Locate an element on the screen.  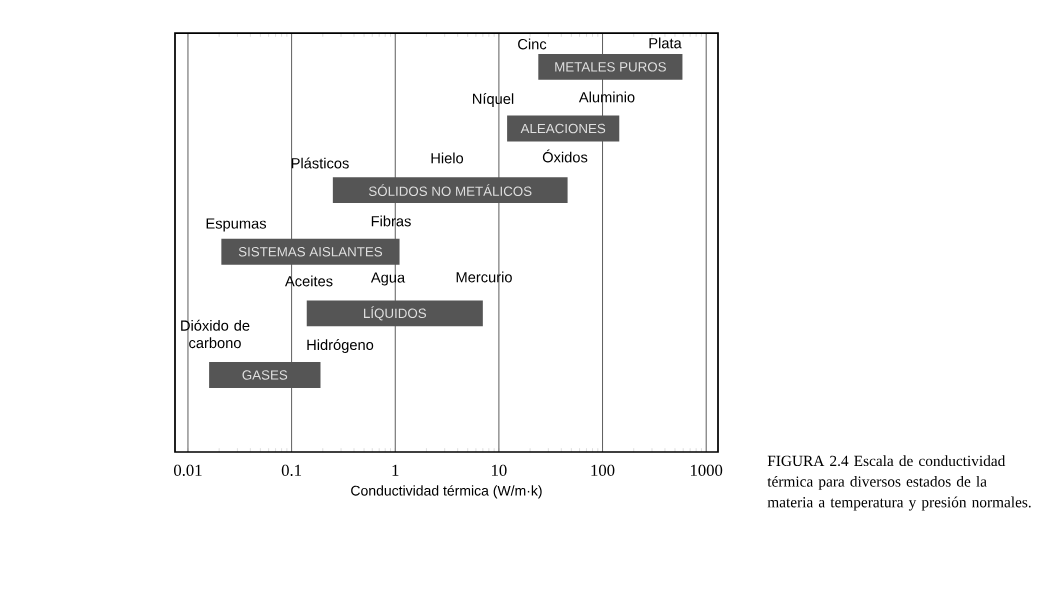
annotation: Hidrógeno is located at coordinates (340, 346).